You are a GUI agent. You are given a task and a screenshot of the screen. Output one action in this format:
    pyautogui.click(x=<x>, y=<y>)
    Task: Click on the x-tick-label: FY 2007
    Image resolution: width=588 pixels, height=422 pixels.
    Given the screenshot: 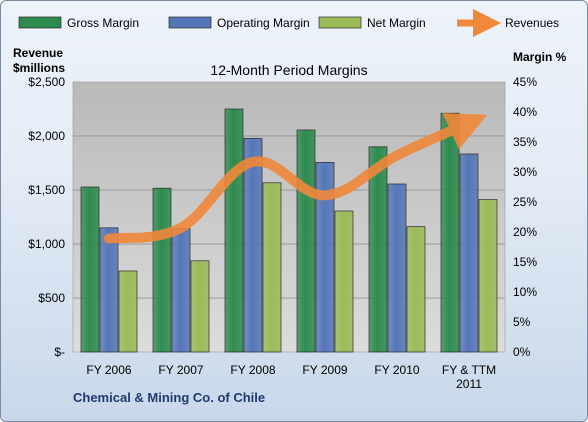 What is the action you would take?
    pyautogui.click(x=180, y=370)
    